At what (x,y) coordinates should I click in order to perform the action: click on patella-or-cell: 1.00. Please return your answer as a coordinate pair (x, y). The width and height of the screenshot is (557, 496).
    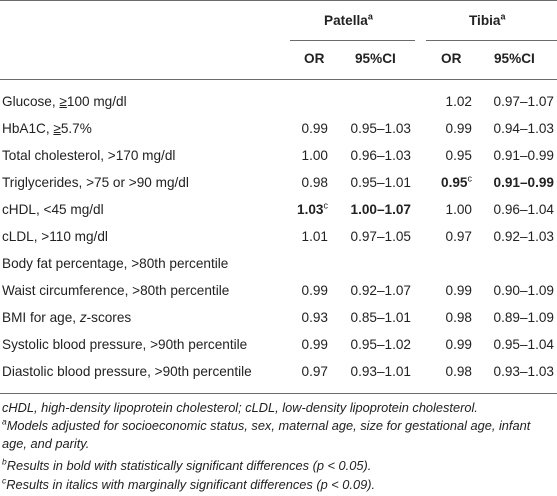
    Looking at the image, I should click on (314, 155).